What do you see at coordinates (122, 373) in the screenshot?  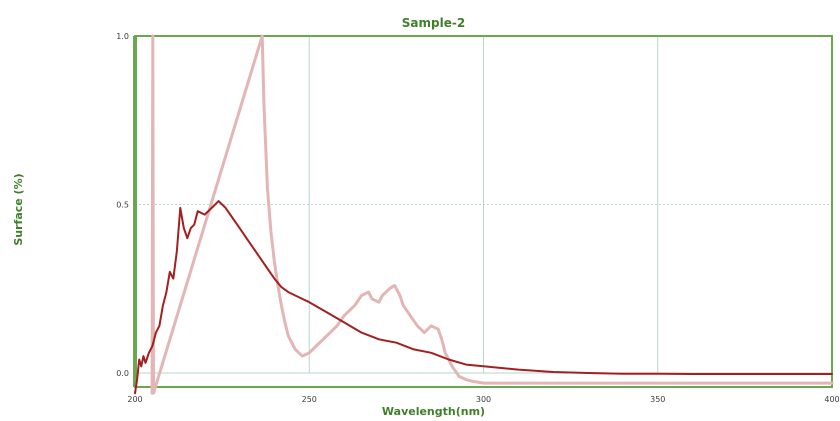 I see `y-tick-label-0: 0.0` at bounding box center [122, 373].